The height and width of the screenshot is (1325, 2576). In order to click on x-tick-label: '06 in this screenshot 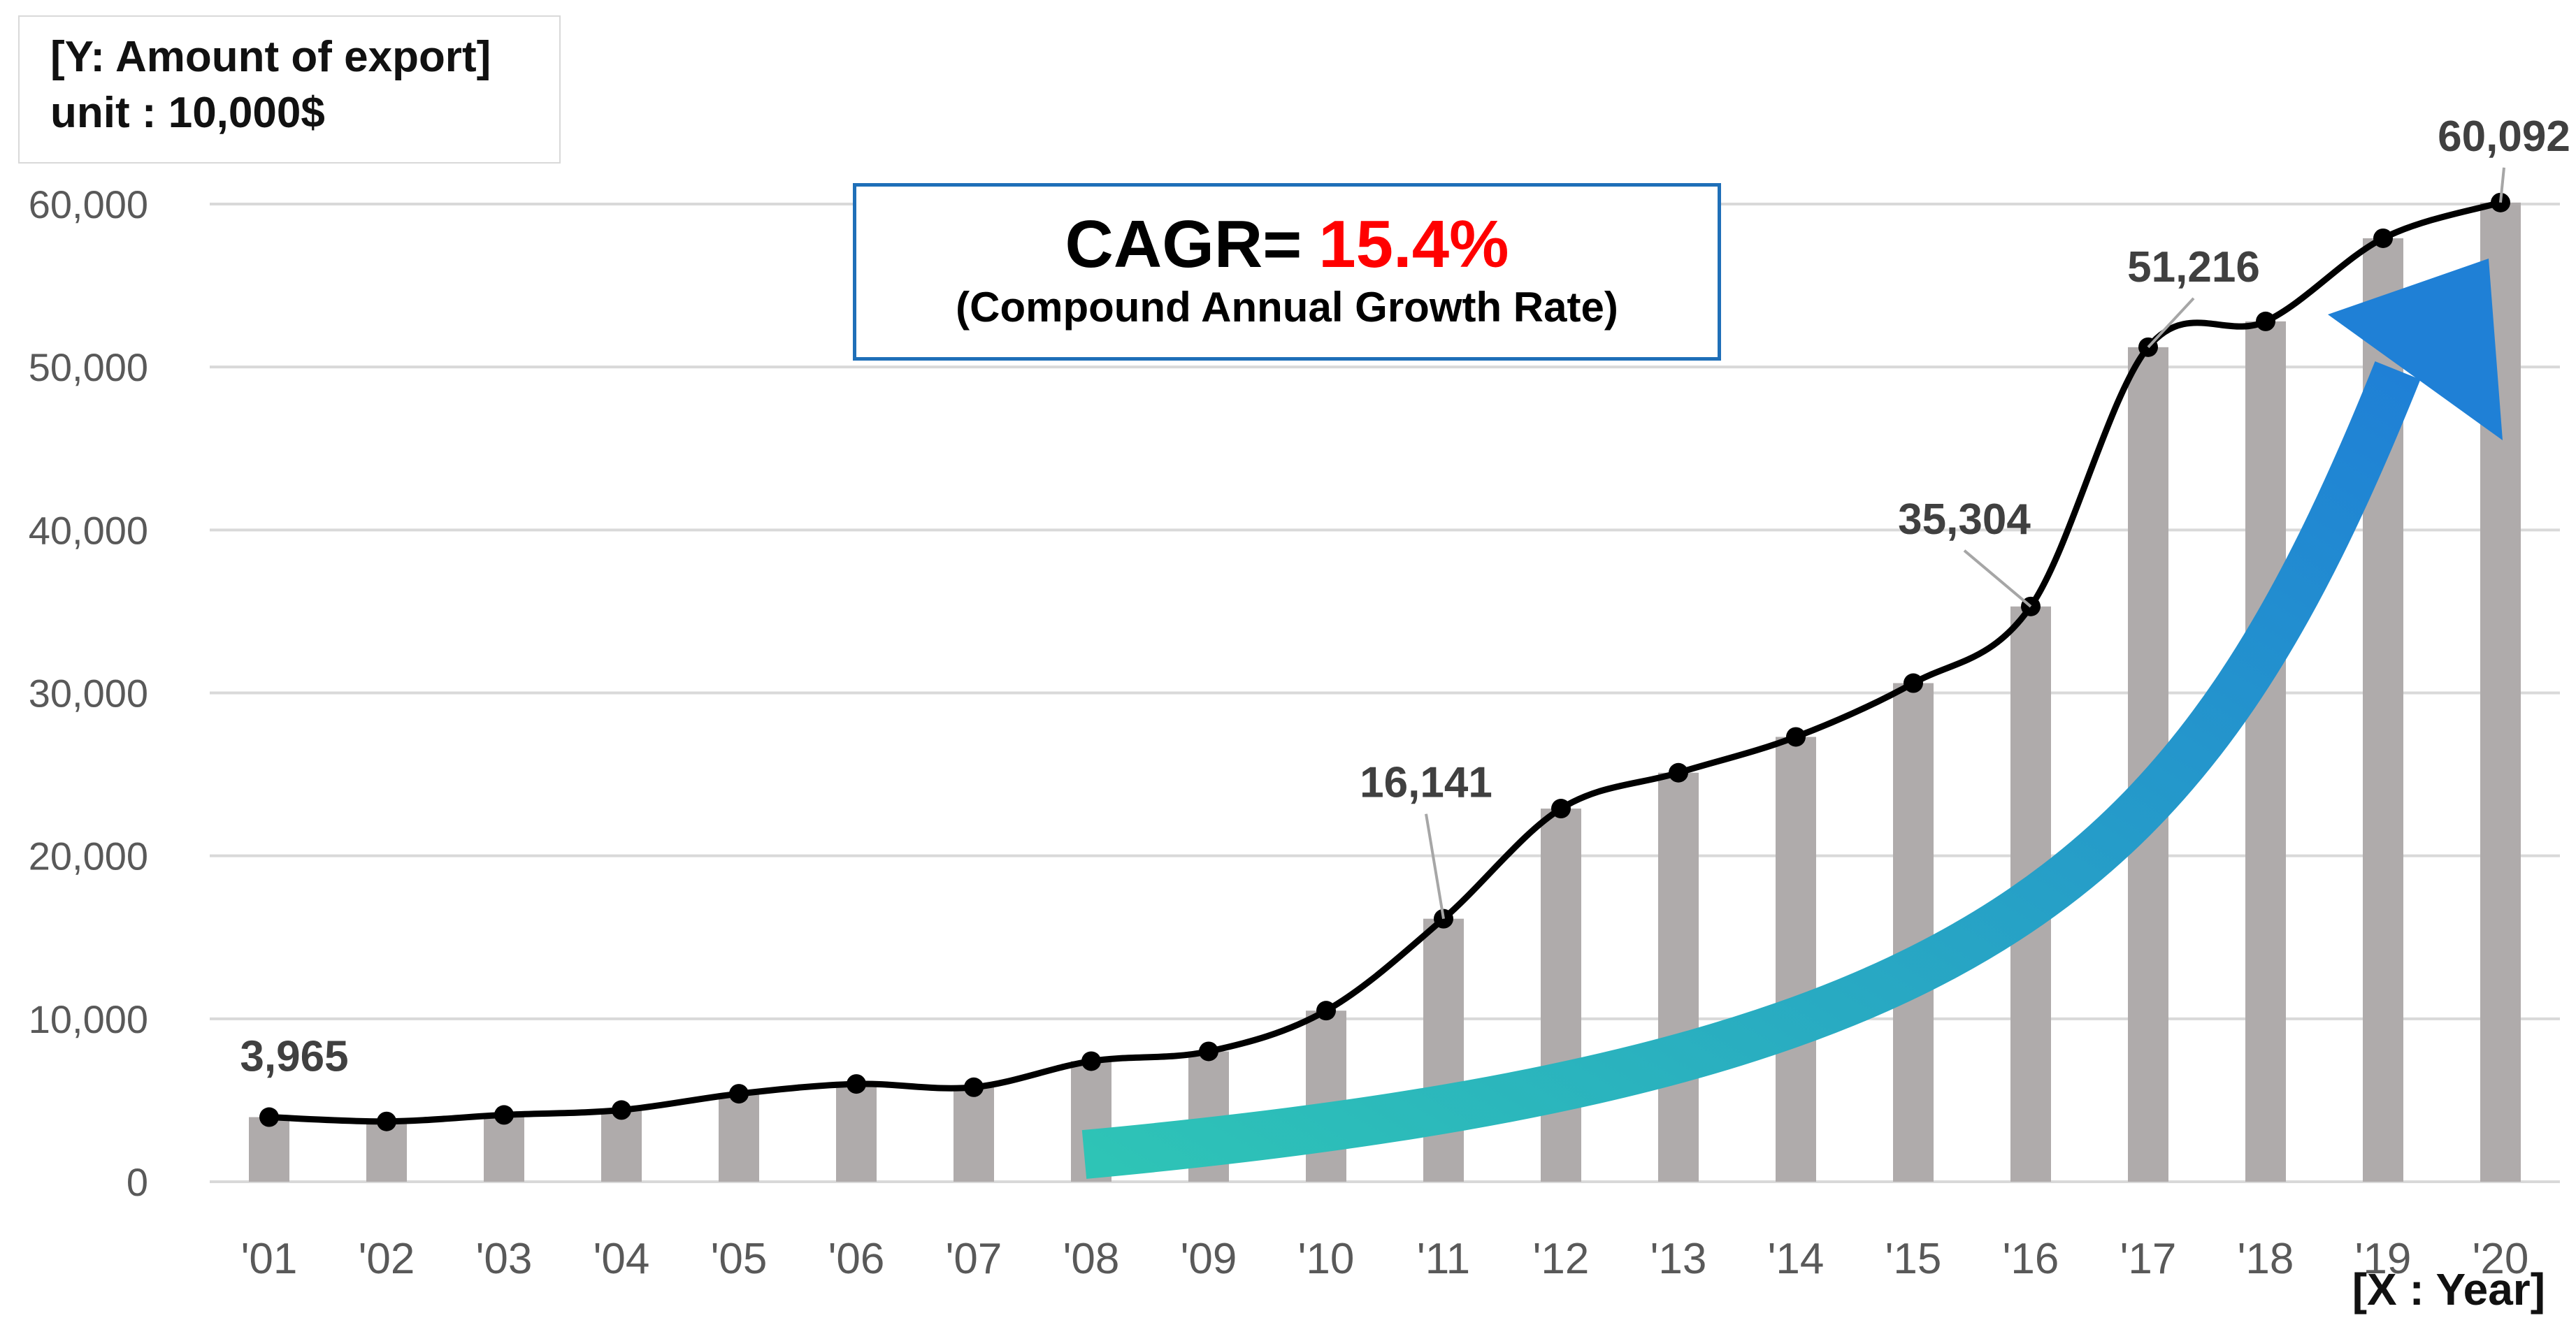, I will do `click(856, 1259)`.